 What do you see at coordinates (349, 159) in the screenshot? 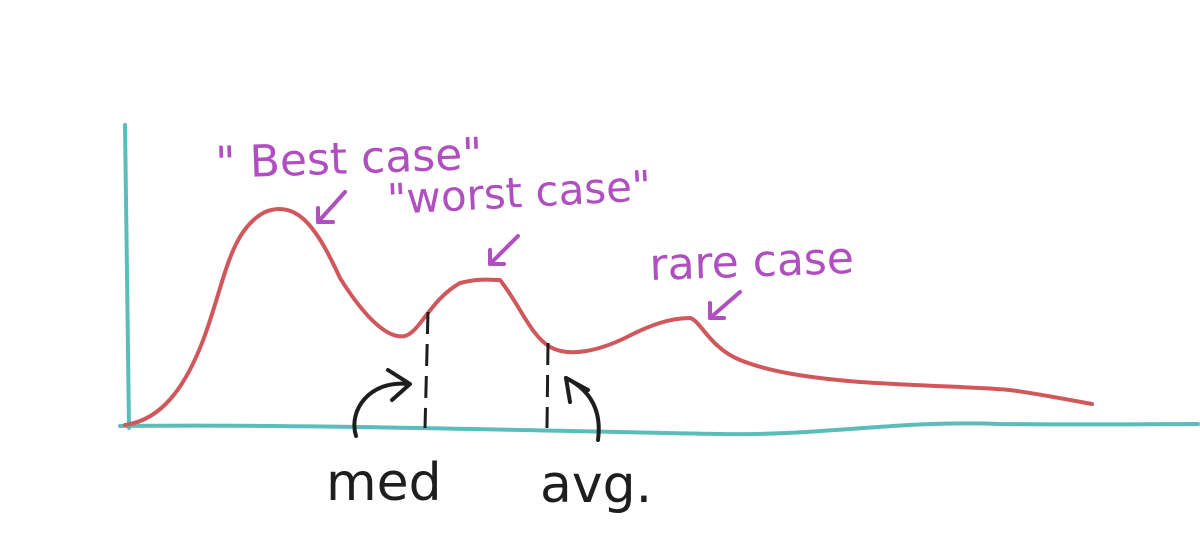
I see `best-case-label: " Best case"` at bounding box center [349, 159].